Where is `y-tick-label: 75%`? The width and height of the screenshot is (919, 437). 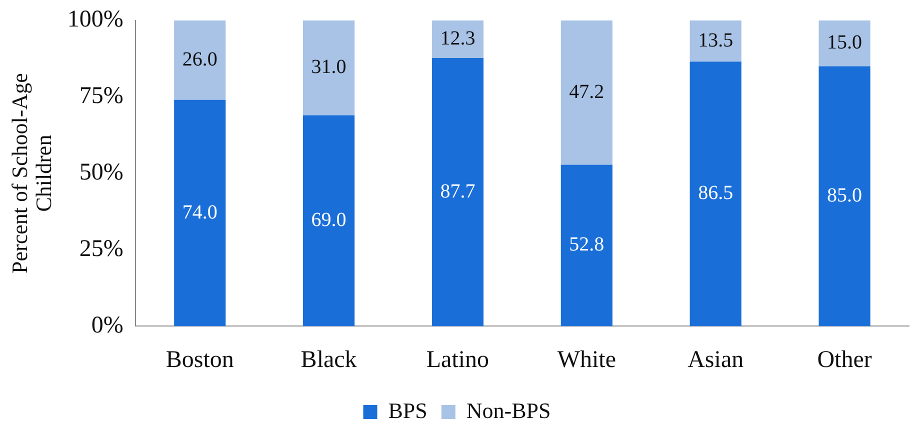 y-tick-label: 75% is located at coordinates (101, 96).